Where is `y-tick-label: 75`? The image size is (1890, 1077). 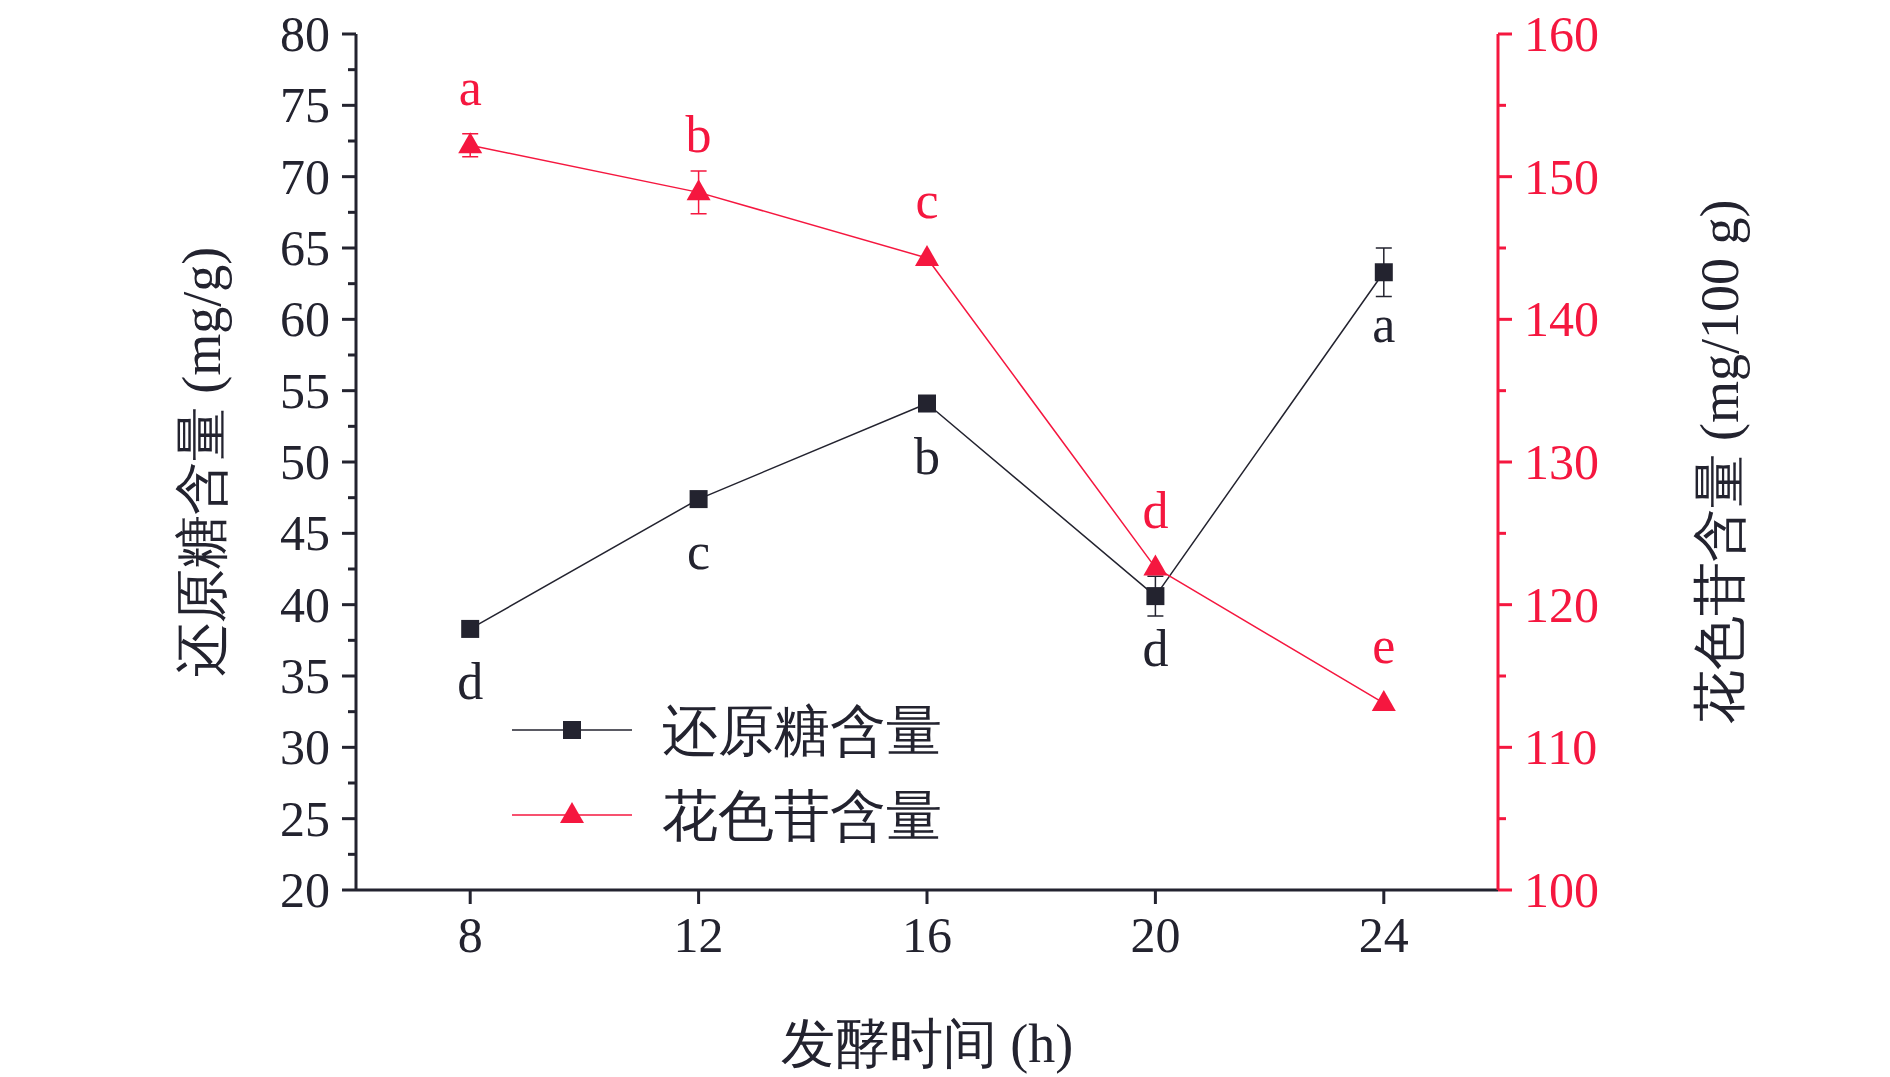
y-tick-label: 75 is located at coordinates (305, 105).